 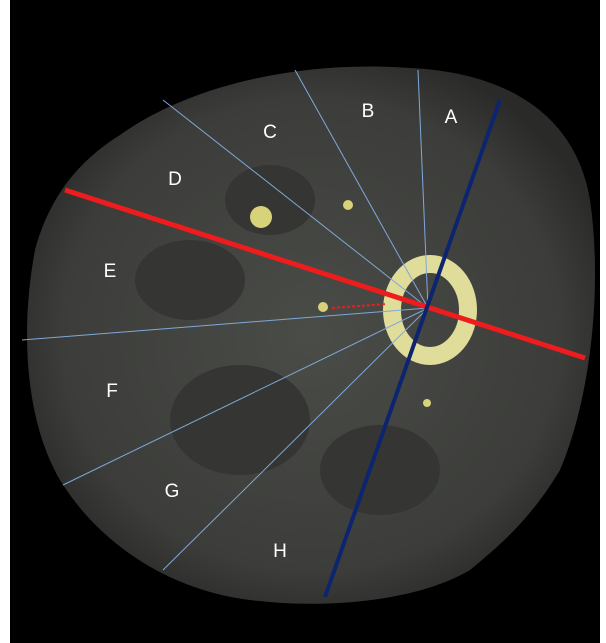 What do you see at coordinates (270, 132) in the screenshot?
I see `sector-label: C` at bounding box center [270, 132].